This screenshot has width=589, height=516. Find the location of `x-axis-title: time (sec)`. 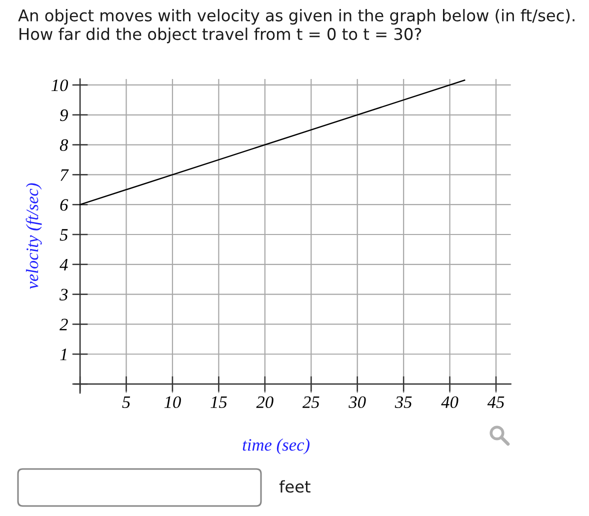

x-axis-title: time (sec) is located at coordinates (276, 446).